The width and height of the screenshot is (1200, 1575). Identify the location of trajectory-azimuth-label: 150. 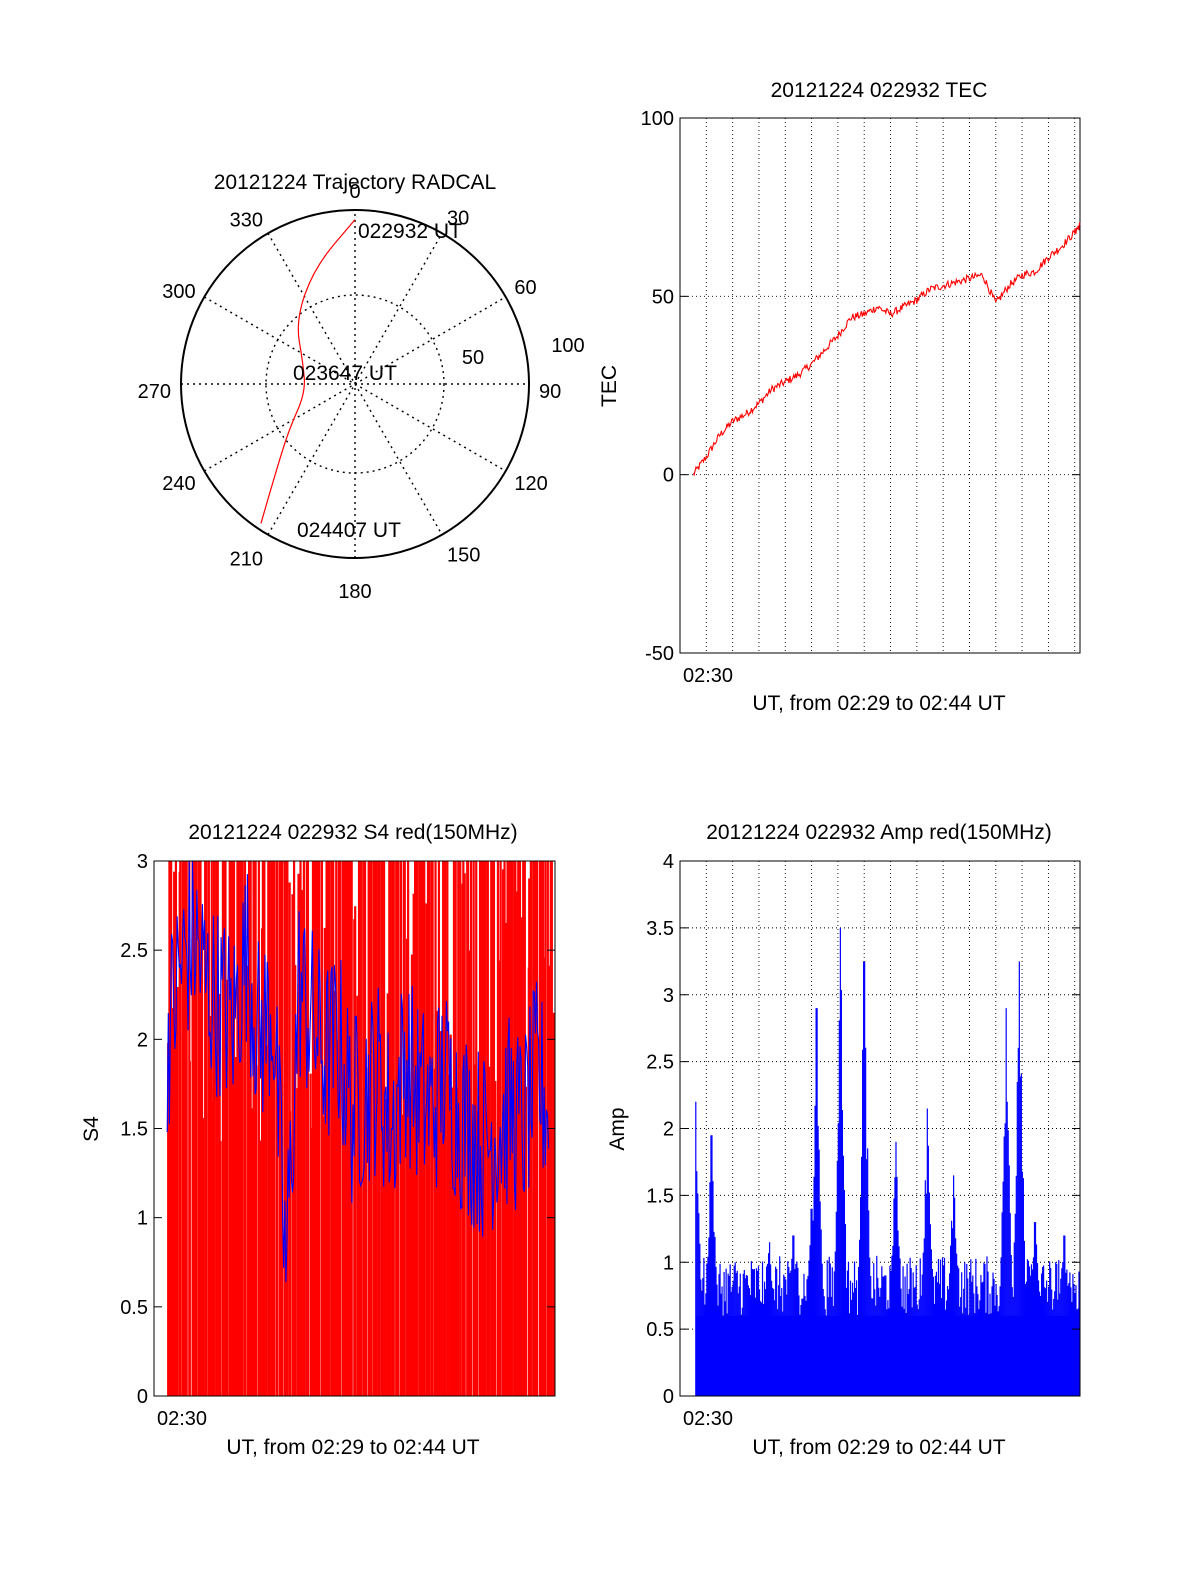
(463, 555).